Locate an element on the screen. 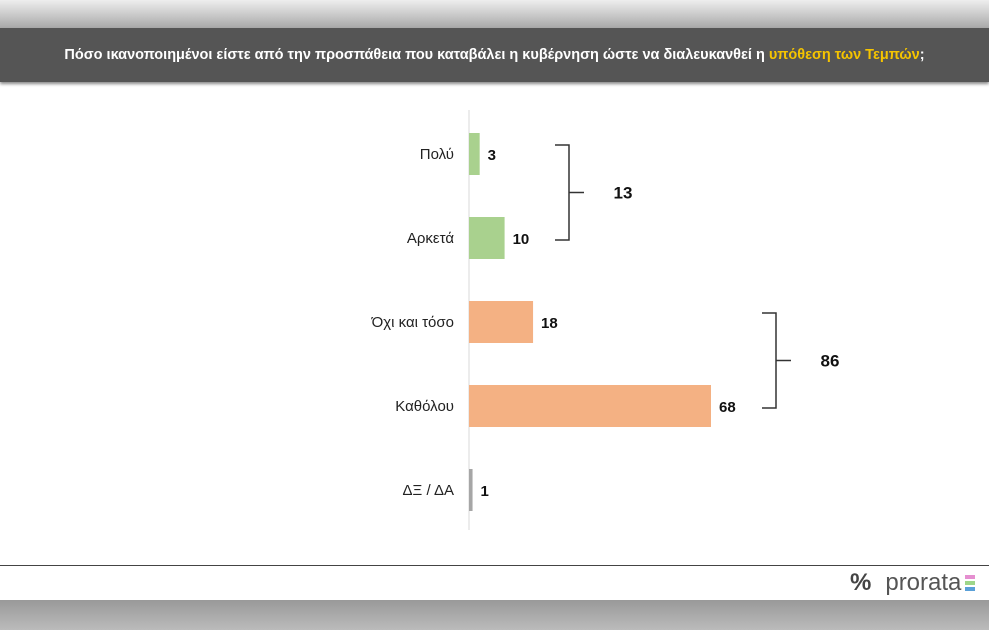 This screenshot has height=630, width=989. title-highlight: υπόθεση των Τεμπών is located at coordinates (844, 55).